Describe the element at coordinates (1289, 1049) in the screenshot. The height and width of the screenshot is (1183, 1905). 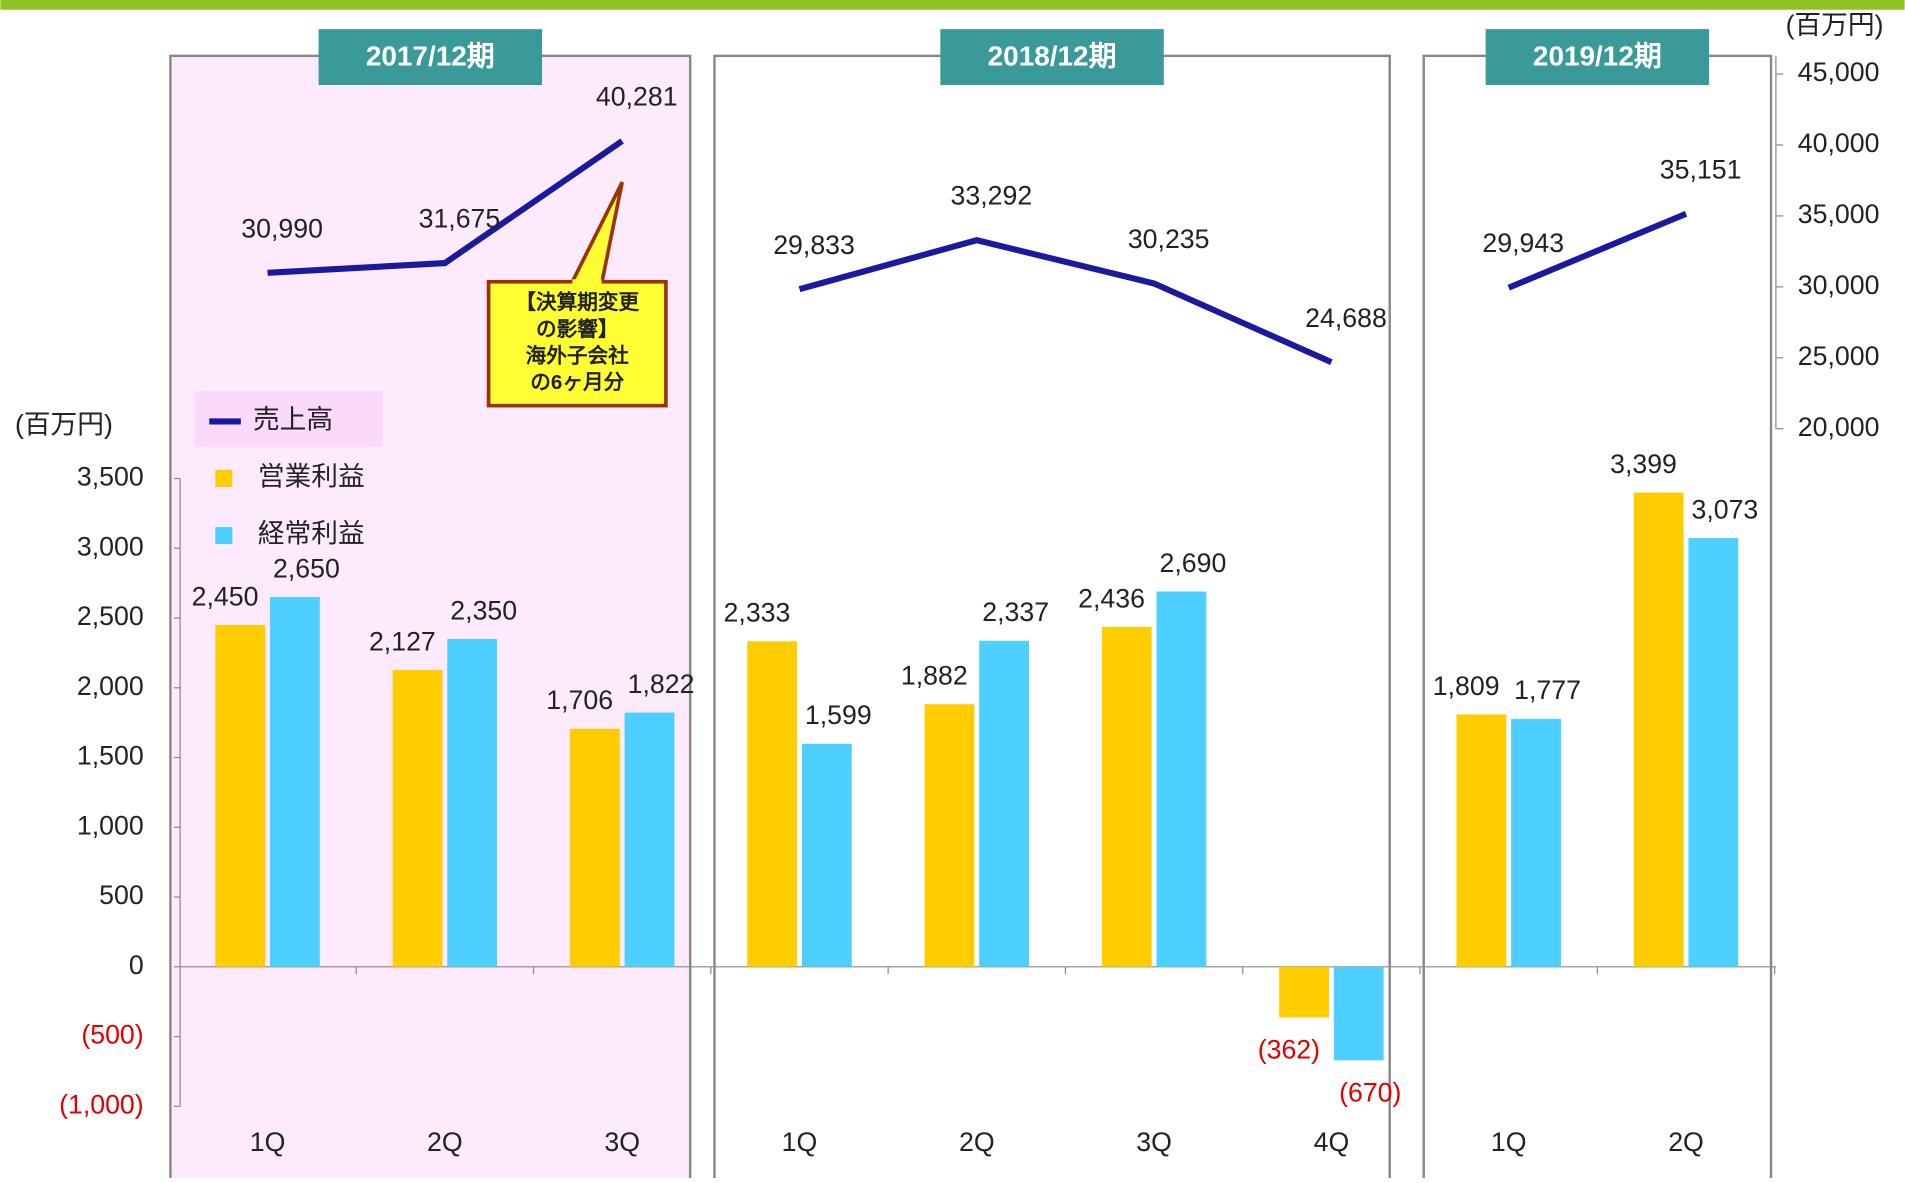
I see `bar-value-label: (362)` at that location.